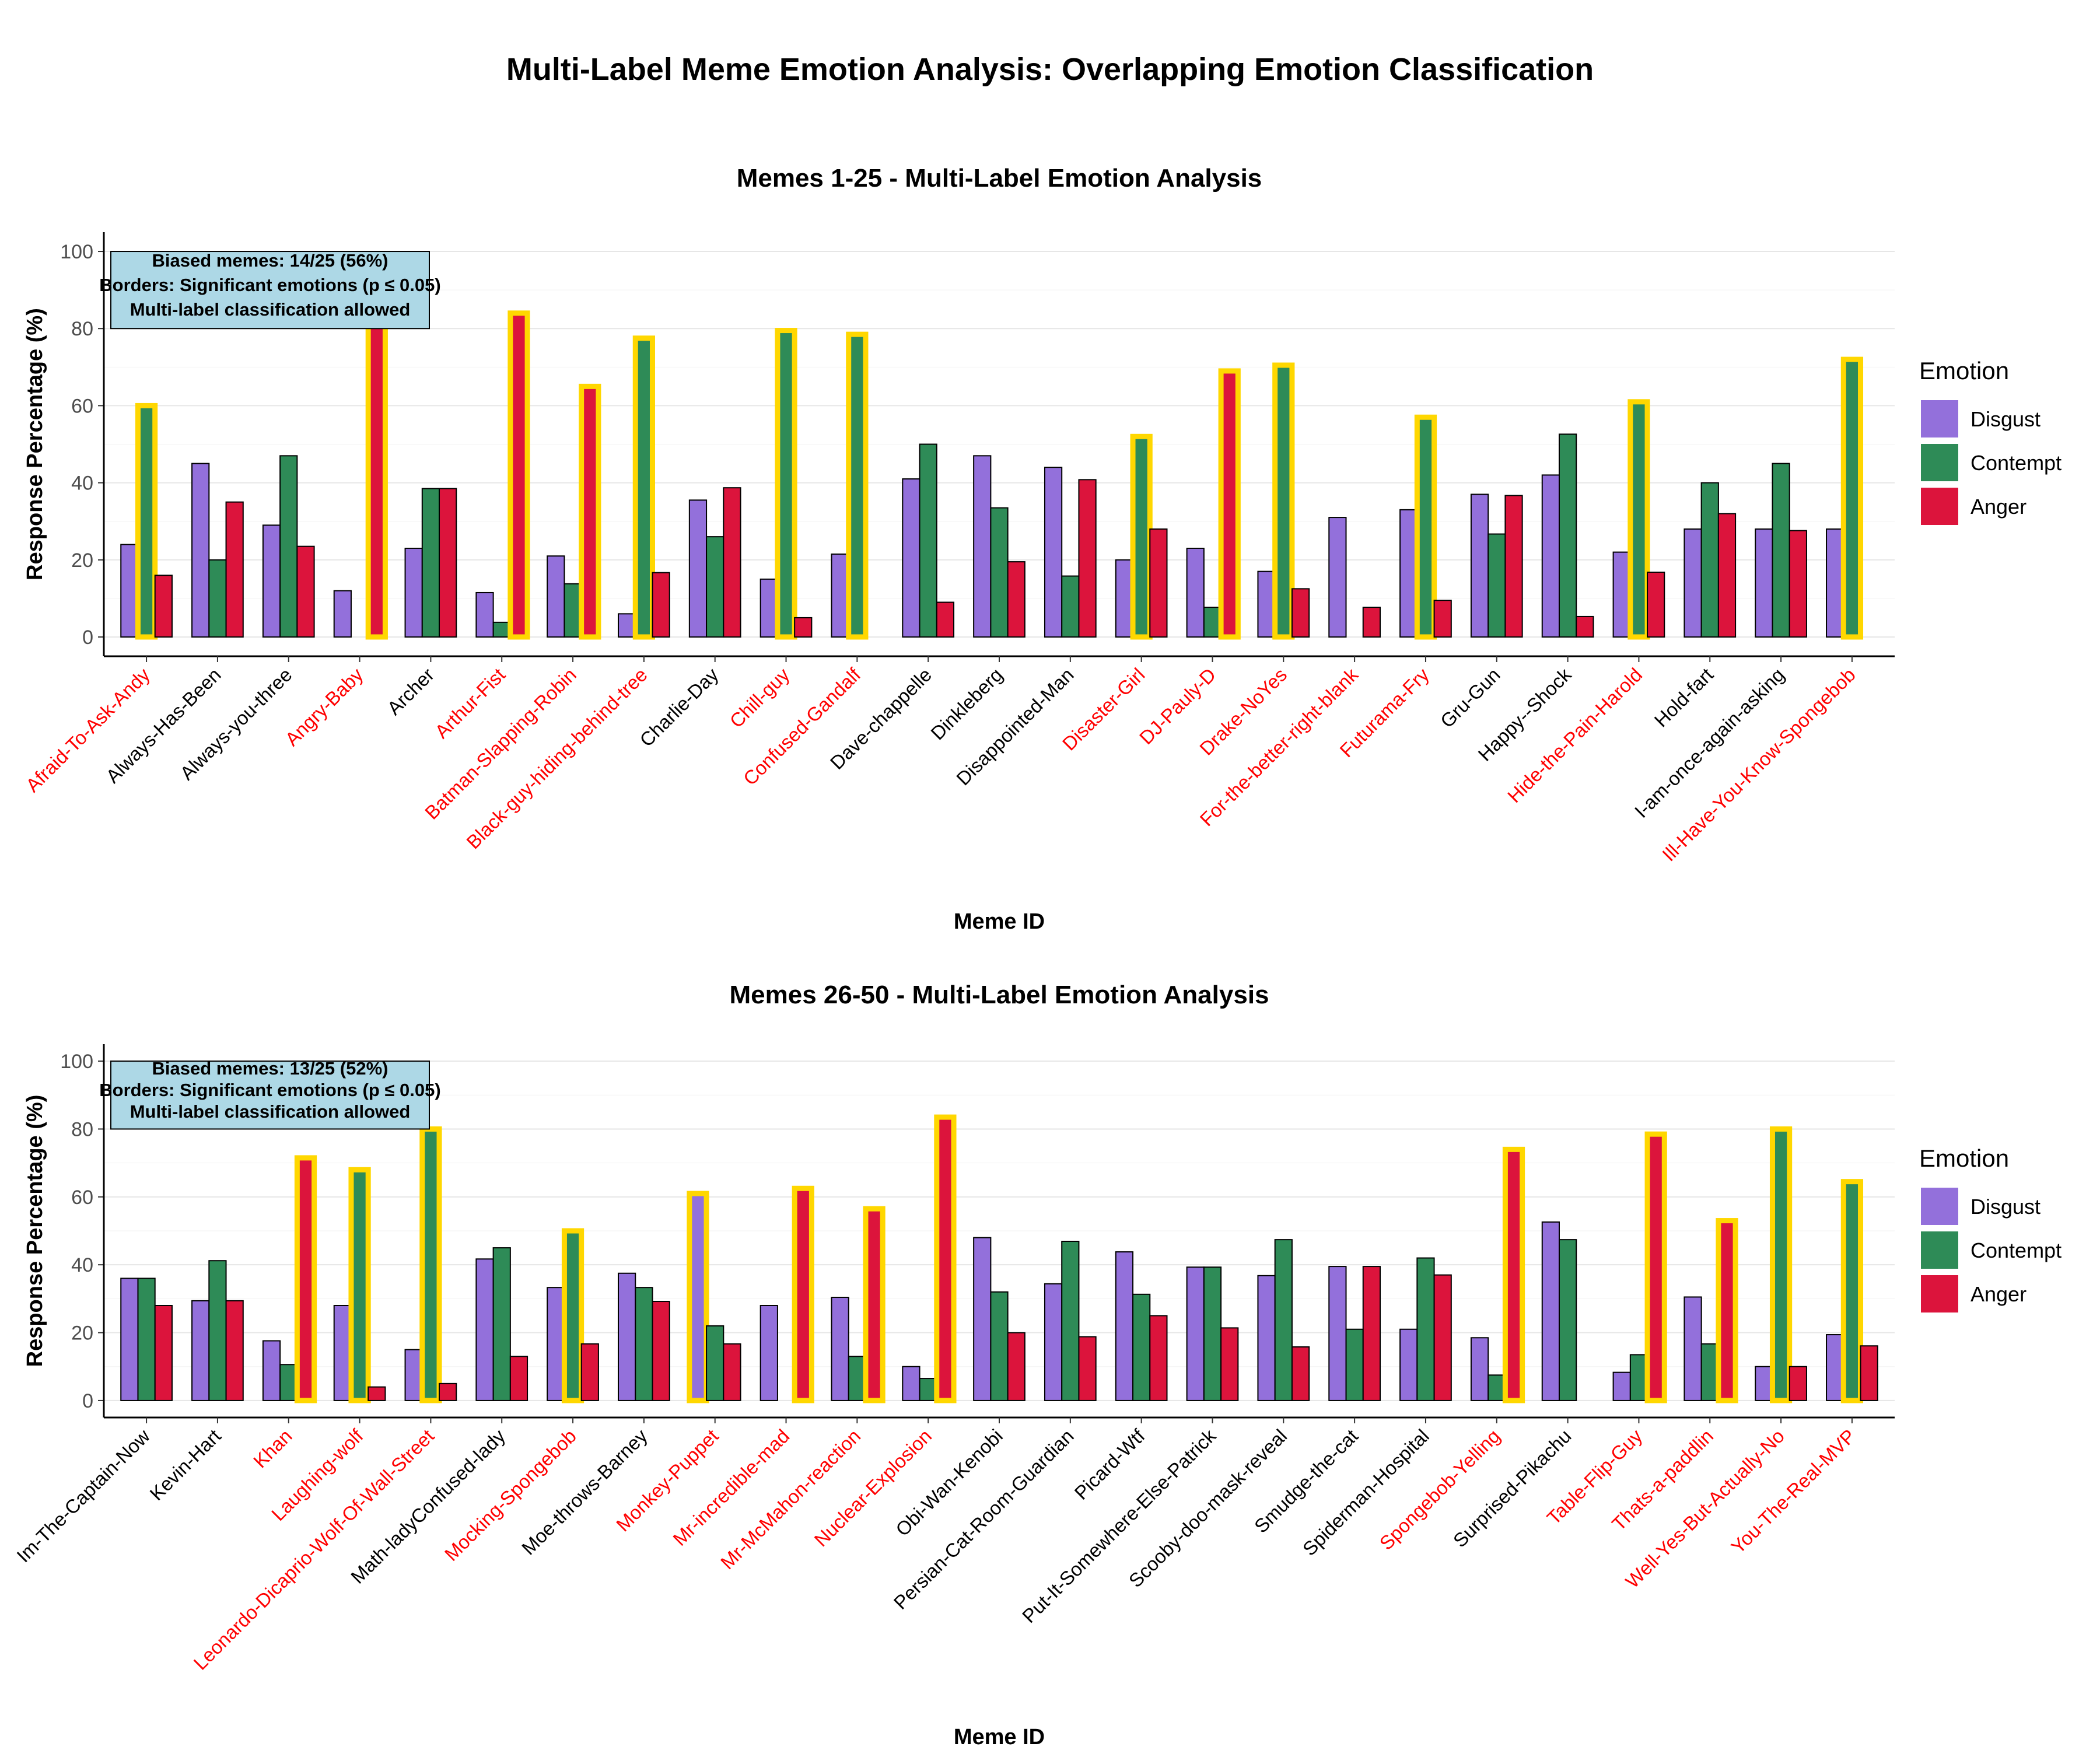 The height and width of the screenshot is (1750, 2100). I want to click on bar-group-Confused-Gandalf, so click(850, 485).